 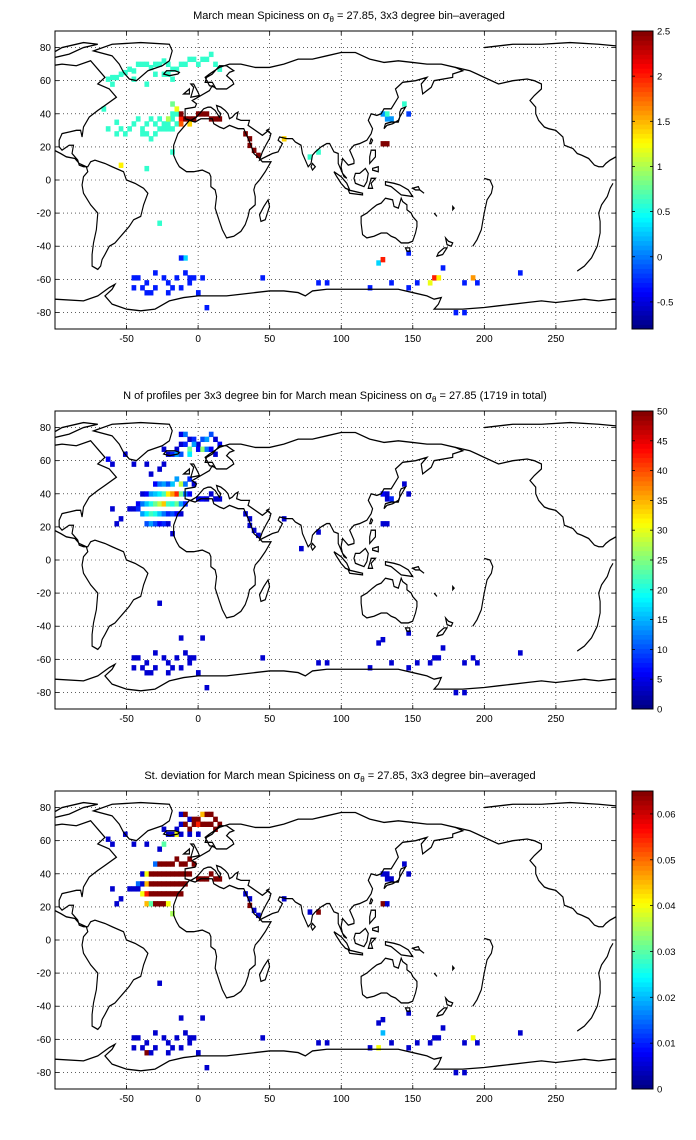 What do you see at coordinates (44, 660) in the screenshot?
I see `y-tick-label: -60` at bounding box center [44, 660].